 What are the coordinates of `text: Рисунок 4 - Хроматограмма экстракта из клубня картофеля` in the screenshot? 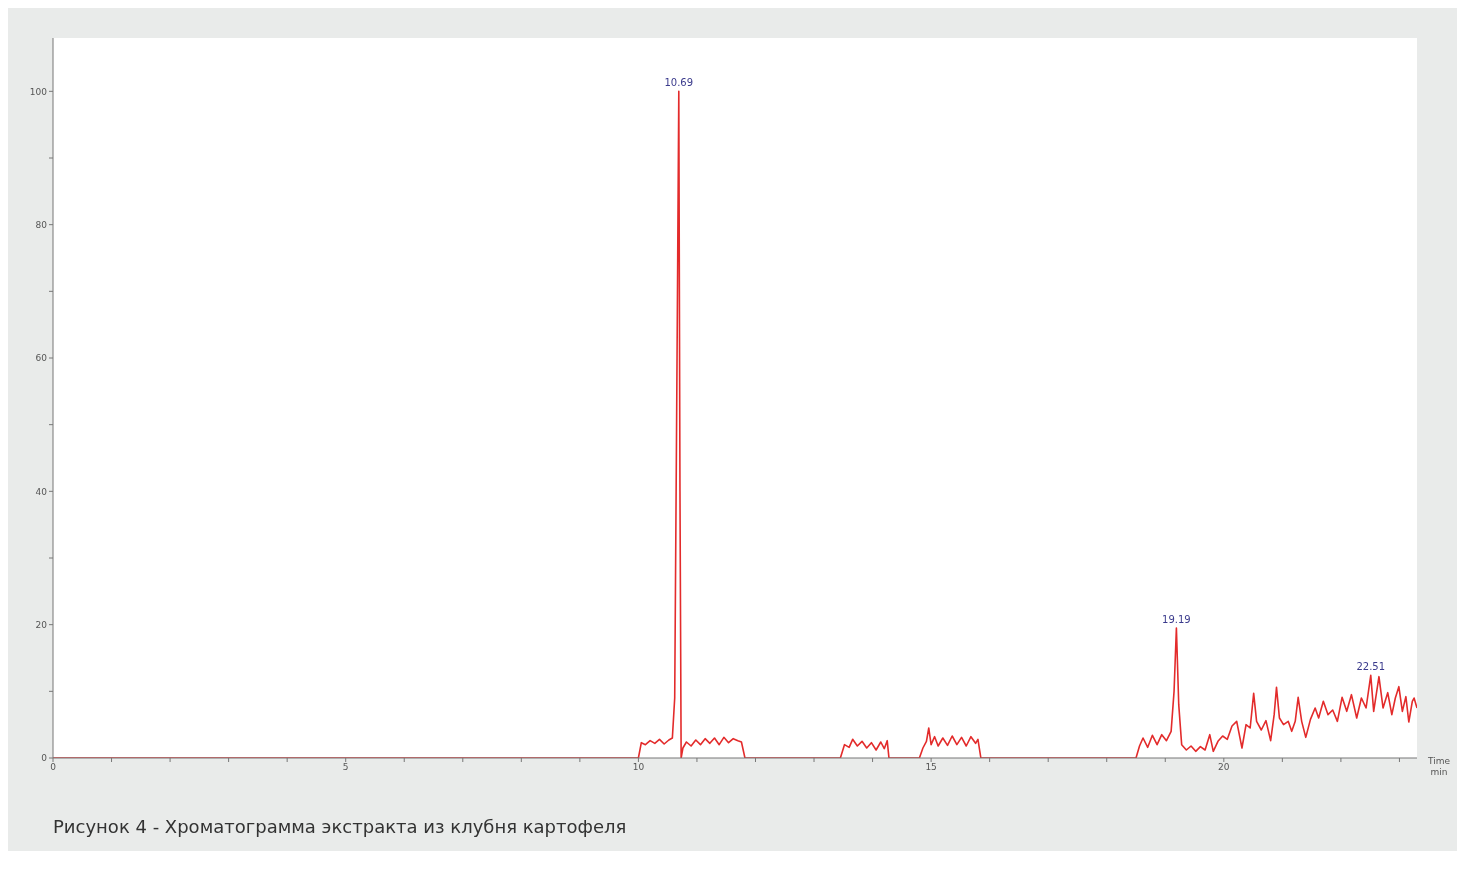 It's located at (340, 827).